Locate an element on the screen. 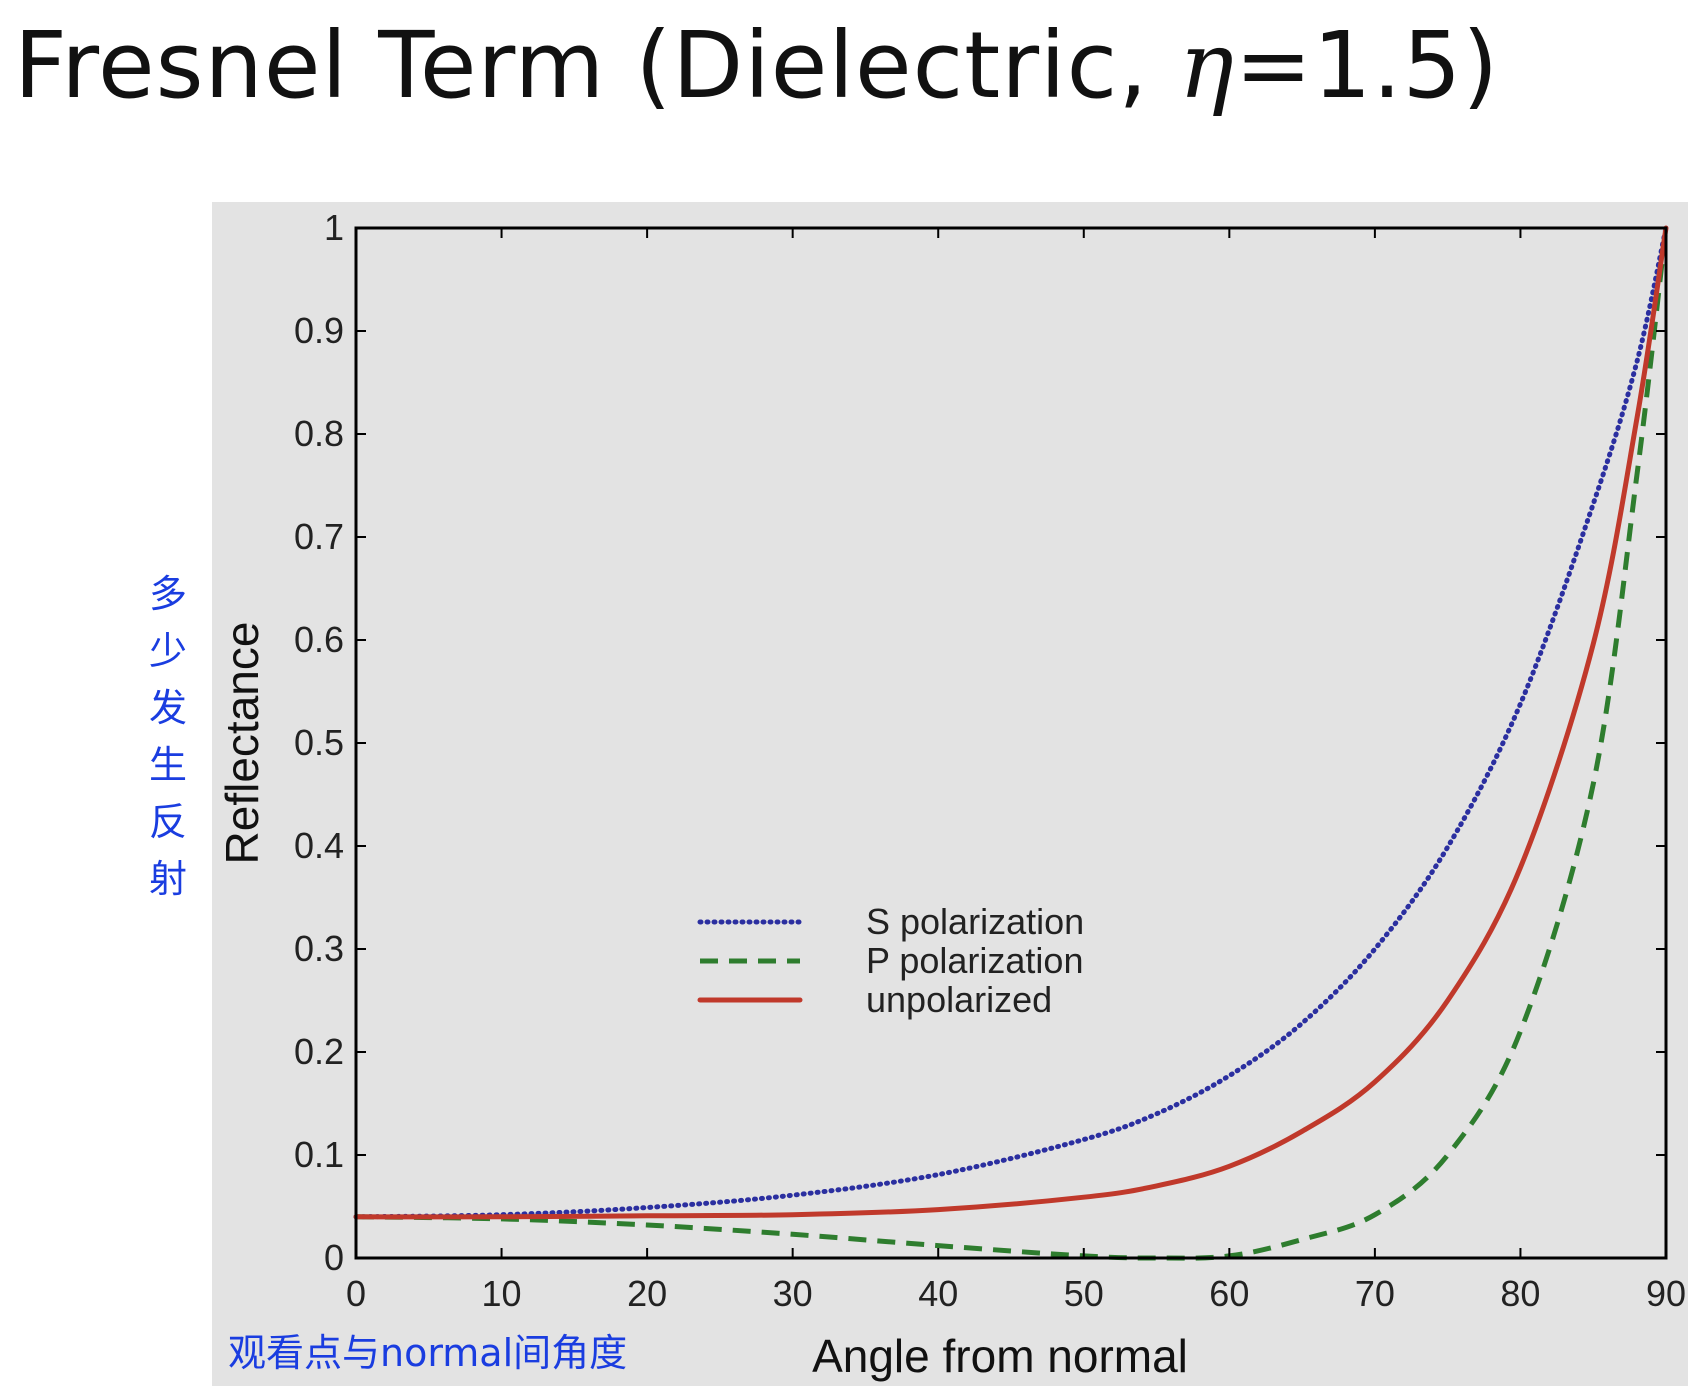 The height and width of the screenshot is (1386, 1688). slide-title-prefix: Fresnel Term (Dielectric, is located at coordinates (596, 65).